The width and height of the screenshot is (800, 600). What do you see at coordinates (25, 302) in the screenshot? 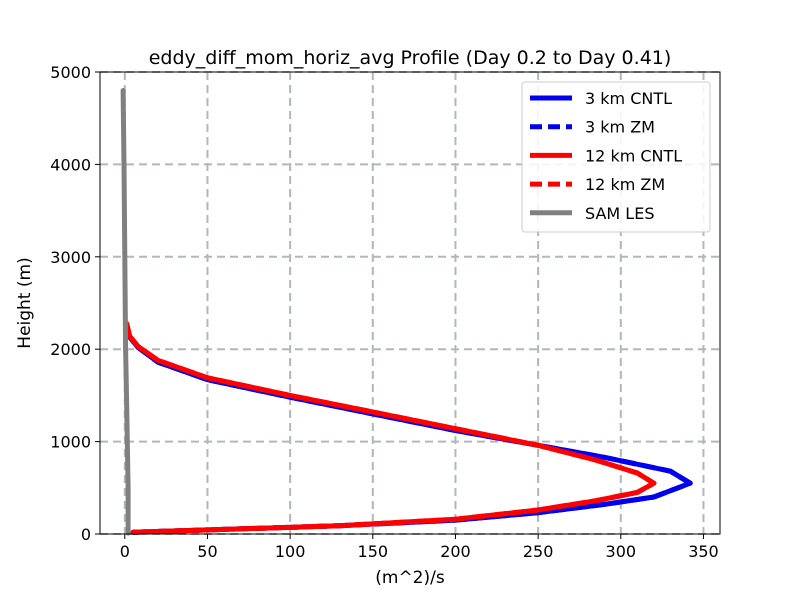
I see `y-axis-label: Height (m)` at bounding box center [25, 302].